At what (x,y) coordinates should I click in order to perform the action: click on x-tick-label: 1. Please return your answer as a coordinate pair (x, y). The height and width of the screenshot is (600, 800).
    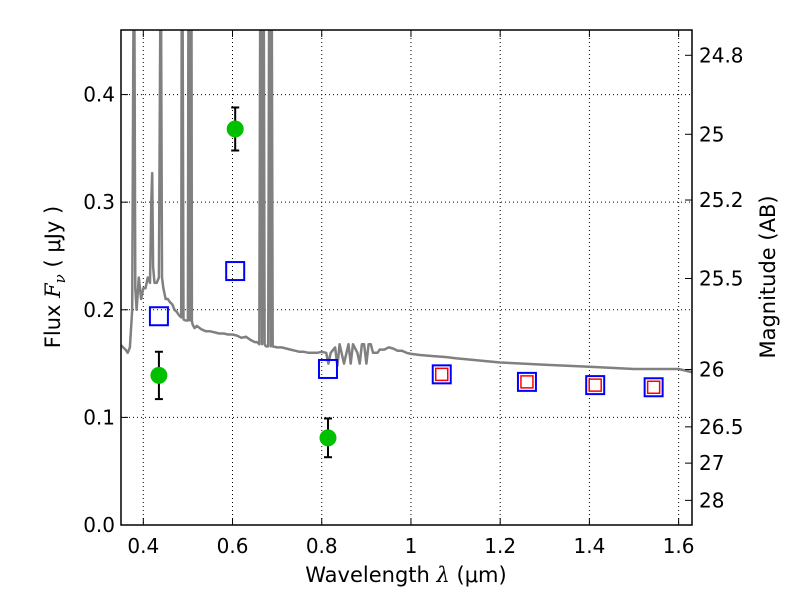
    Looking at the image, I should click on (411, 546).